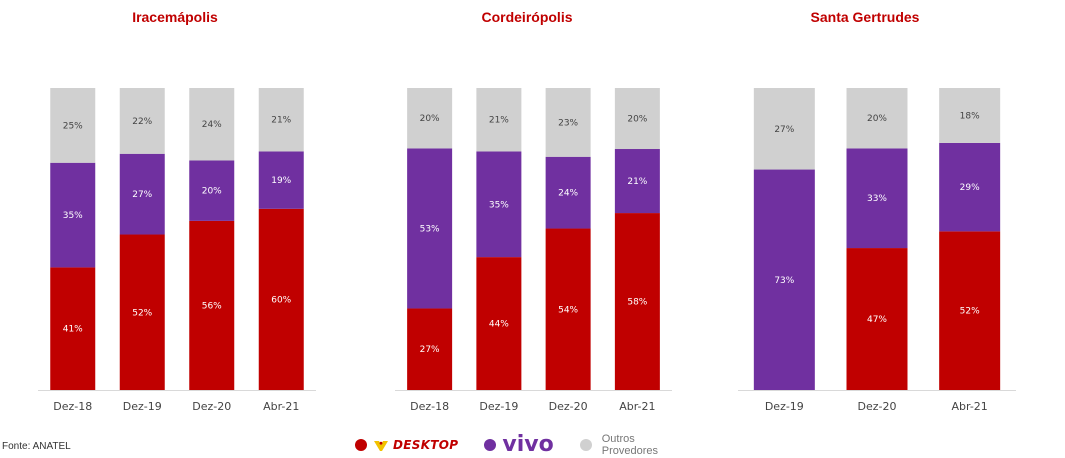  I want to click on legend-item-outros: Outros Provedores, so click(625, 445).